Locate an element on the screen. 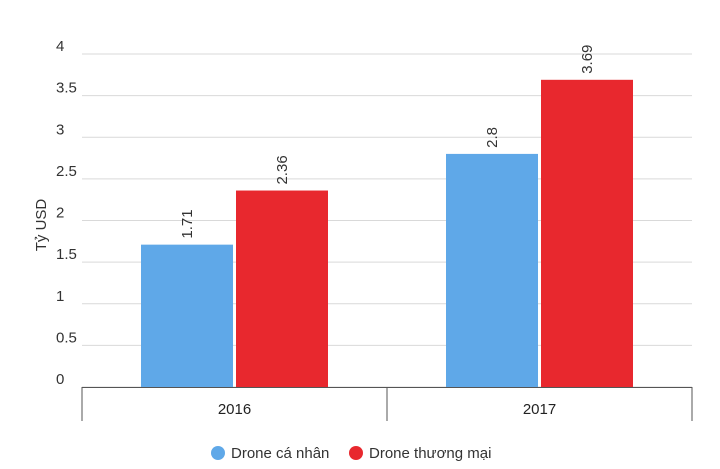 The image size is (720, 469). data-label: 1.71 is located at coordinates (187, 223).